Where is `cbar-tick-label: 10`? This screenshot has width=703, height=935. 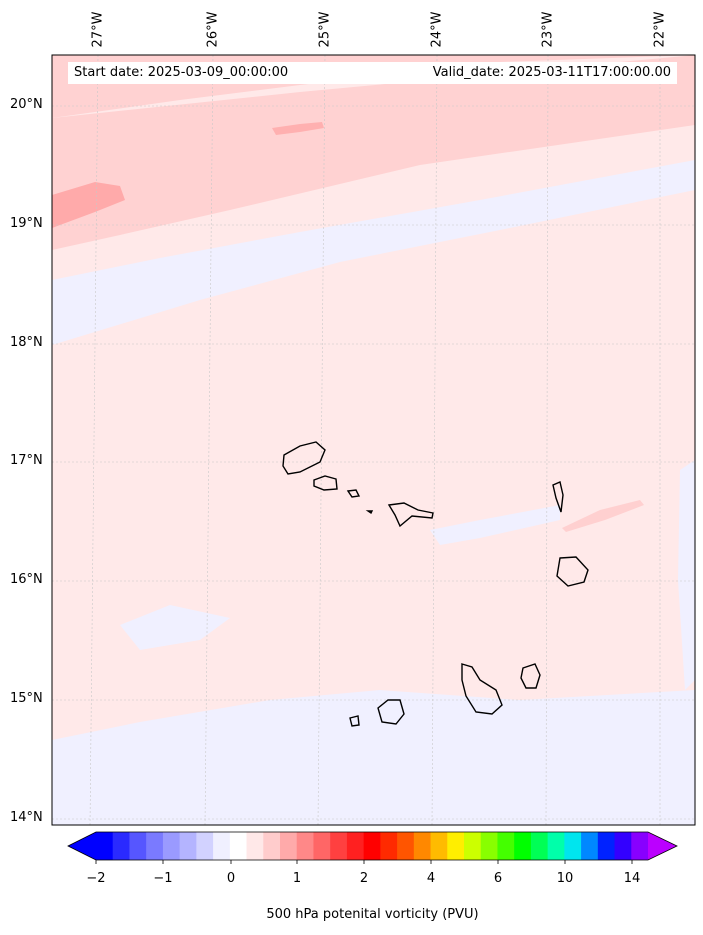
cbar-tick-label: 10 is located at coordinates (565, 878).